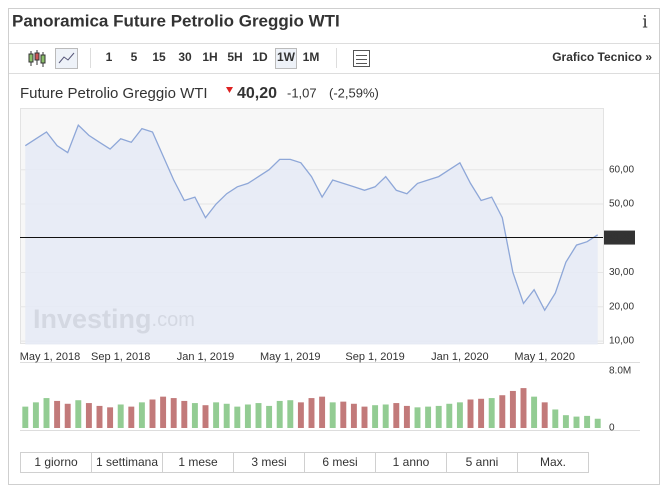 This screenshot has width=669, height=493. I want to click on table-icon, so click(361, 58).